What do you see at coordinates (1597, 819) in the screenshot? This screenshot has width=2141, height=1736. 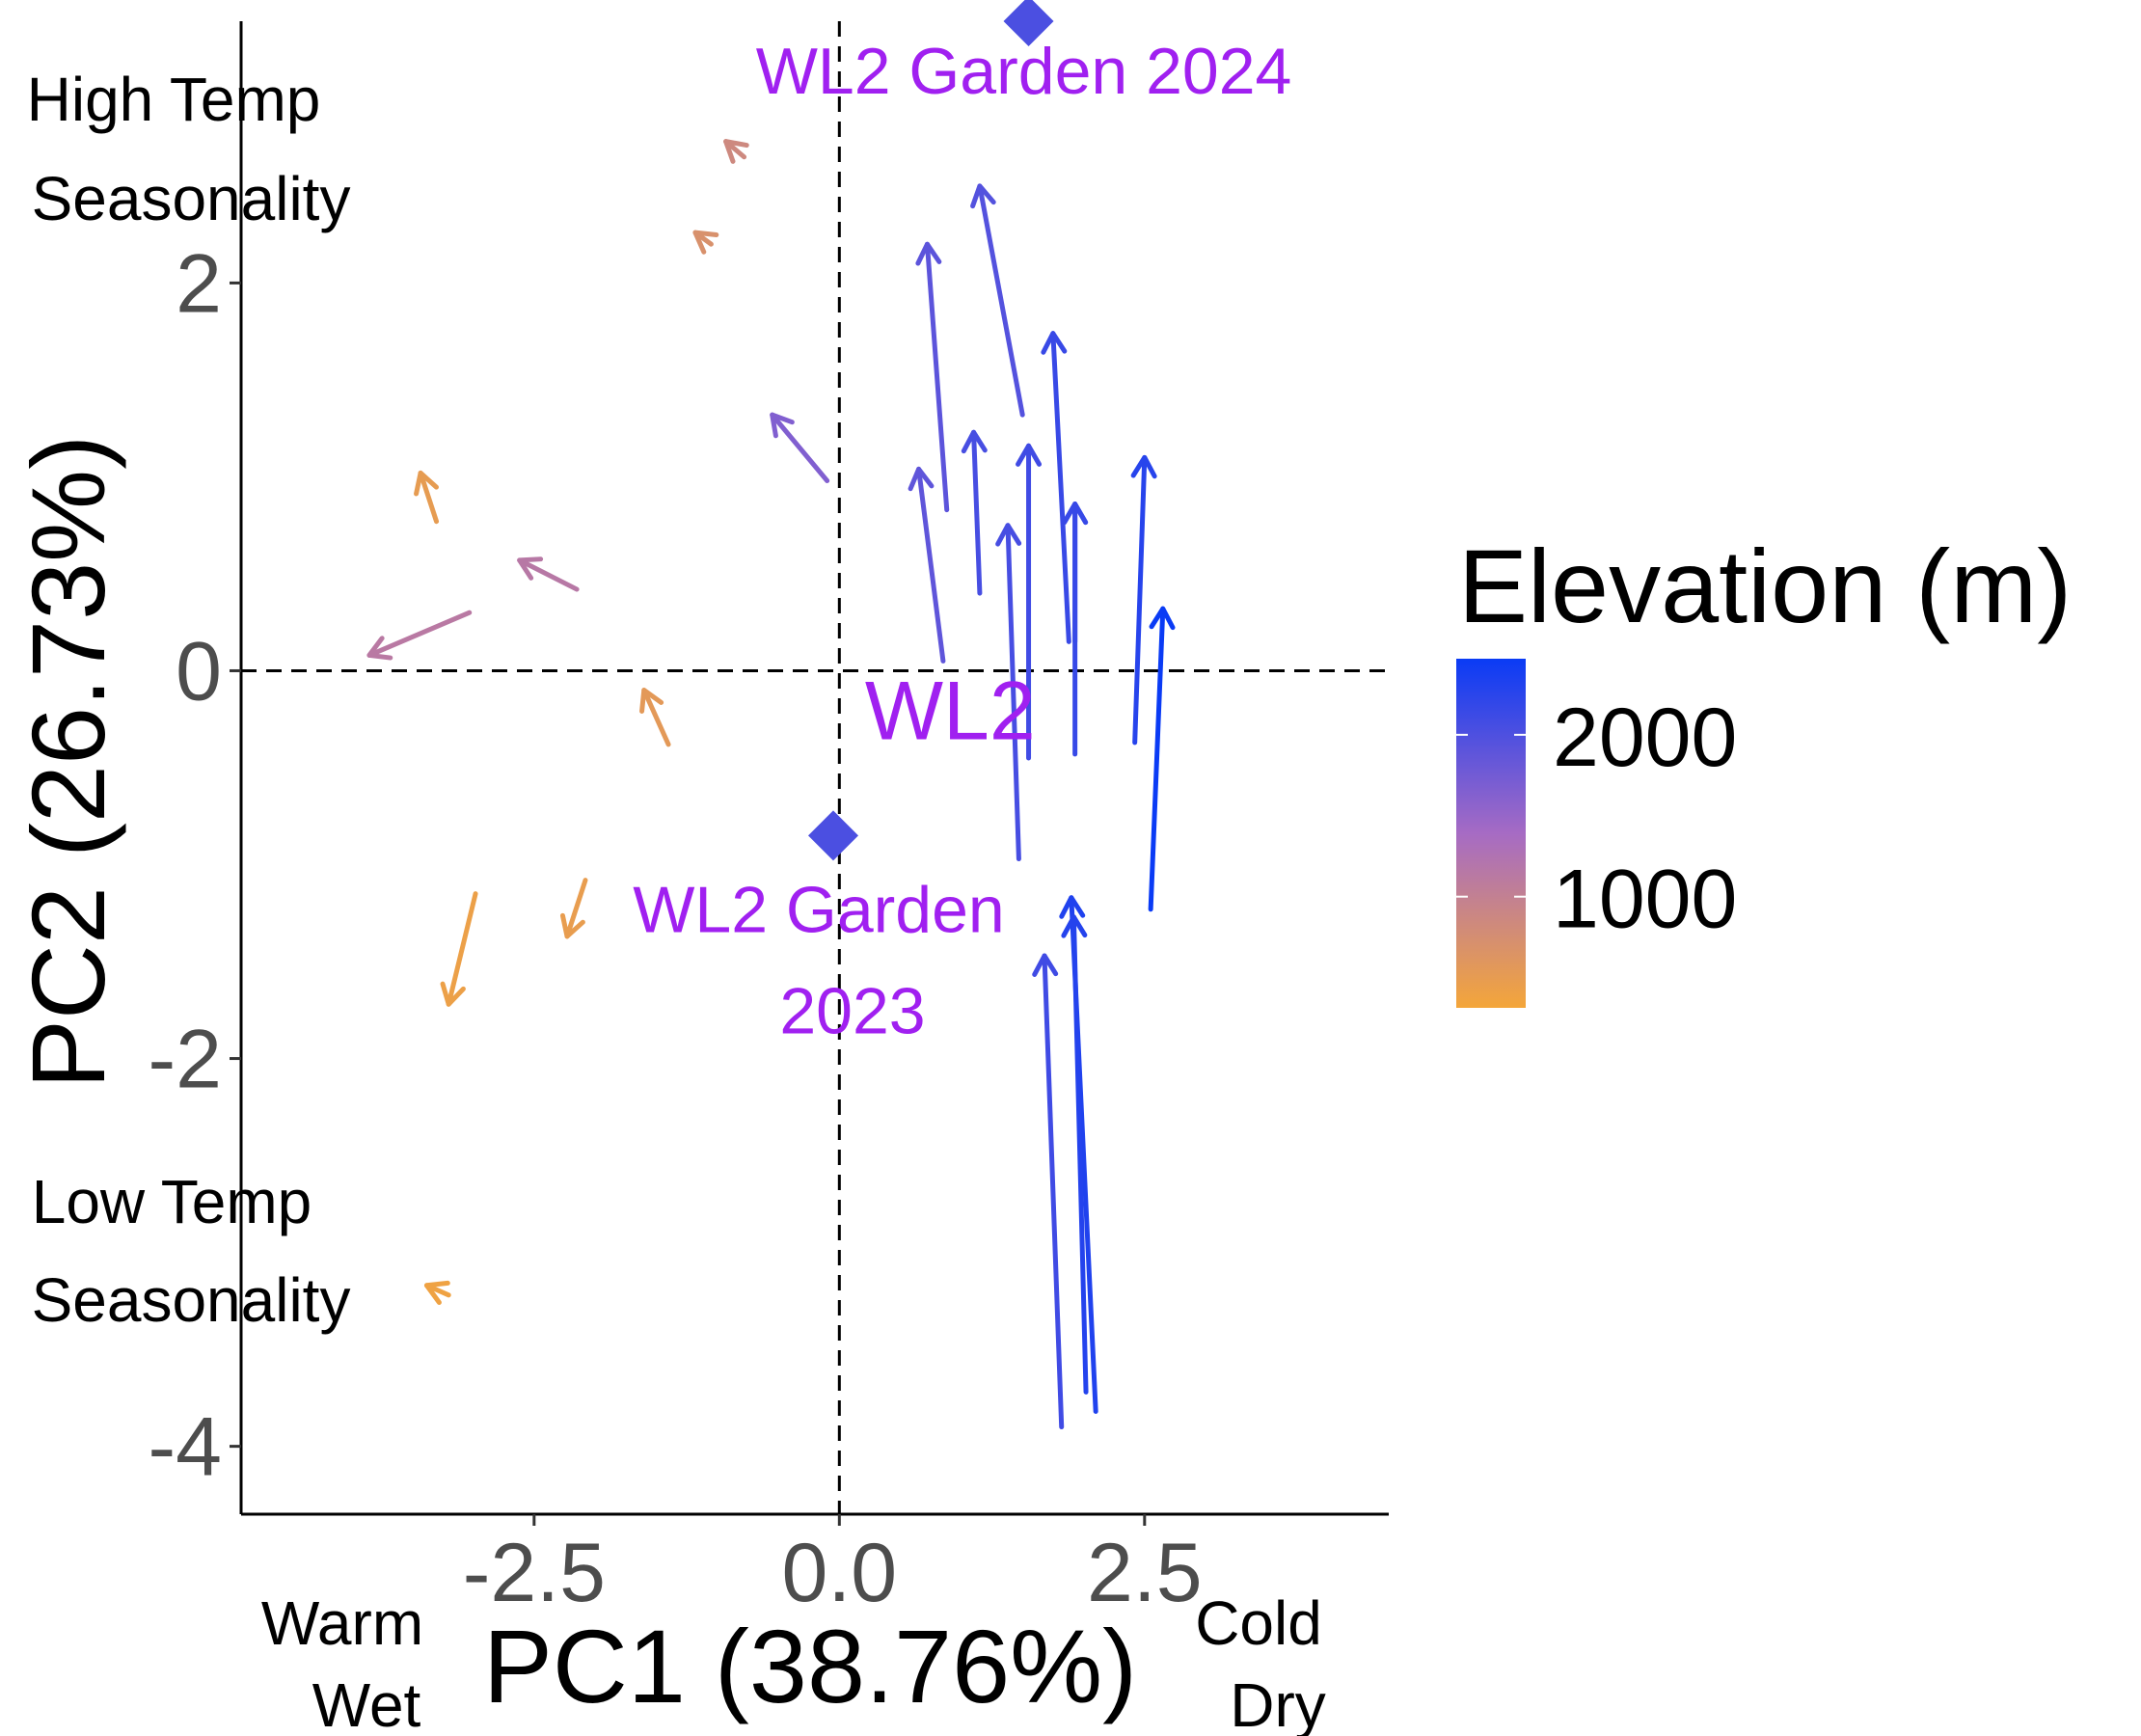 I see `colorbar-ticks: 2000 1000` at bounding box center [1597, 819].